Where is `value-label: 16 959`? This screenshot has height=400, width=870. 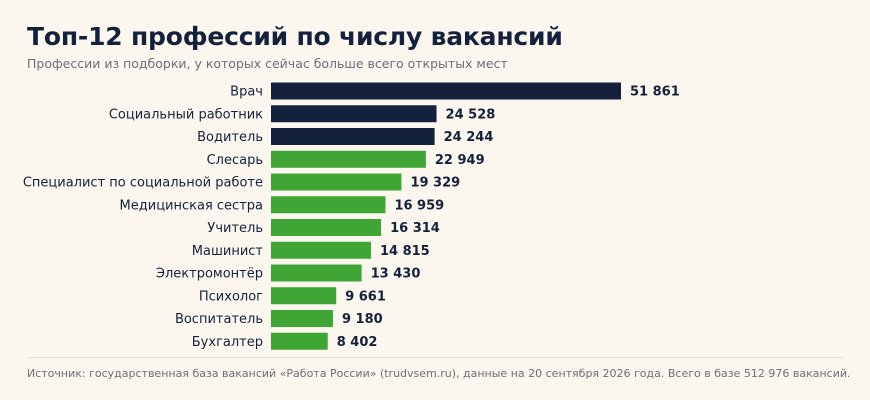 value-label: 16 959 is located at coordinates (419, 205).